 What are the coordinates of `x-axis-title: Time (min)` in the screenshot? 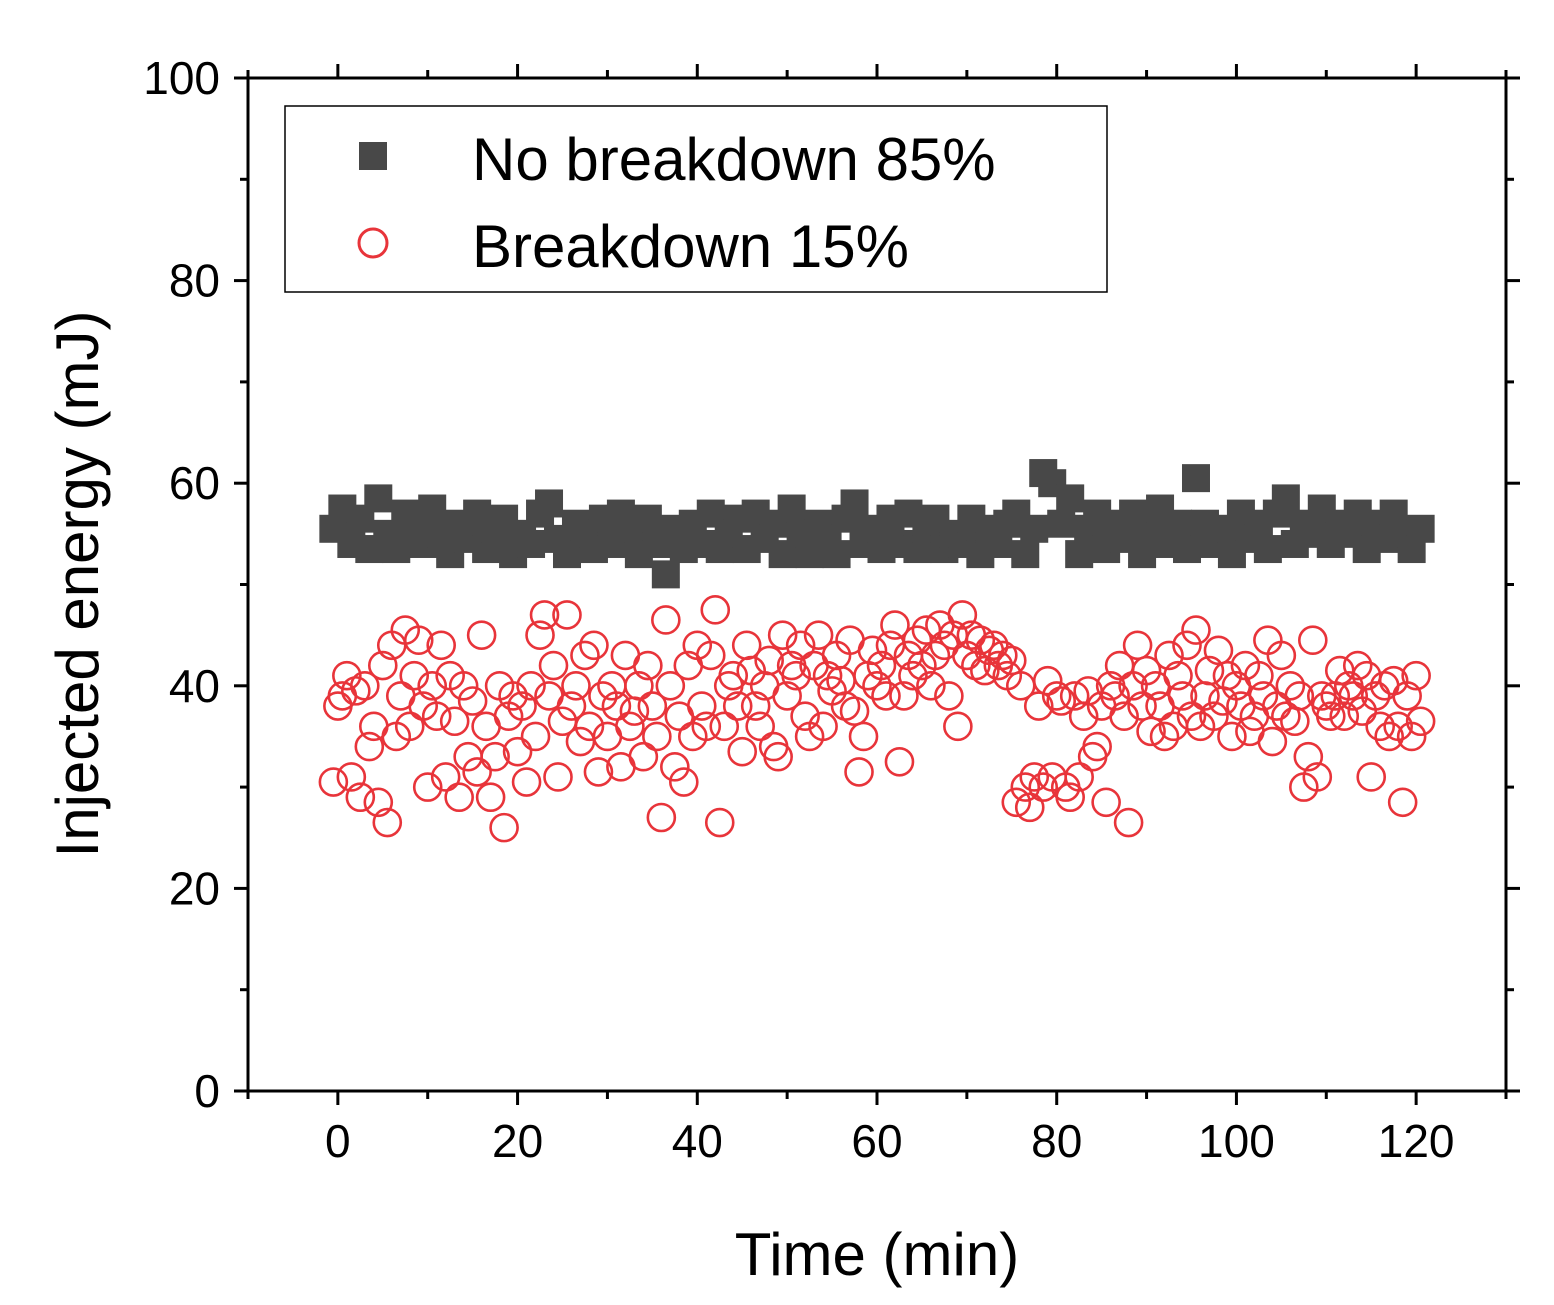 It's located at (877, 1254).